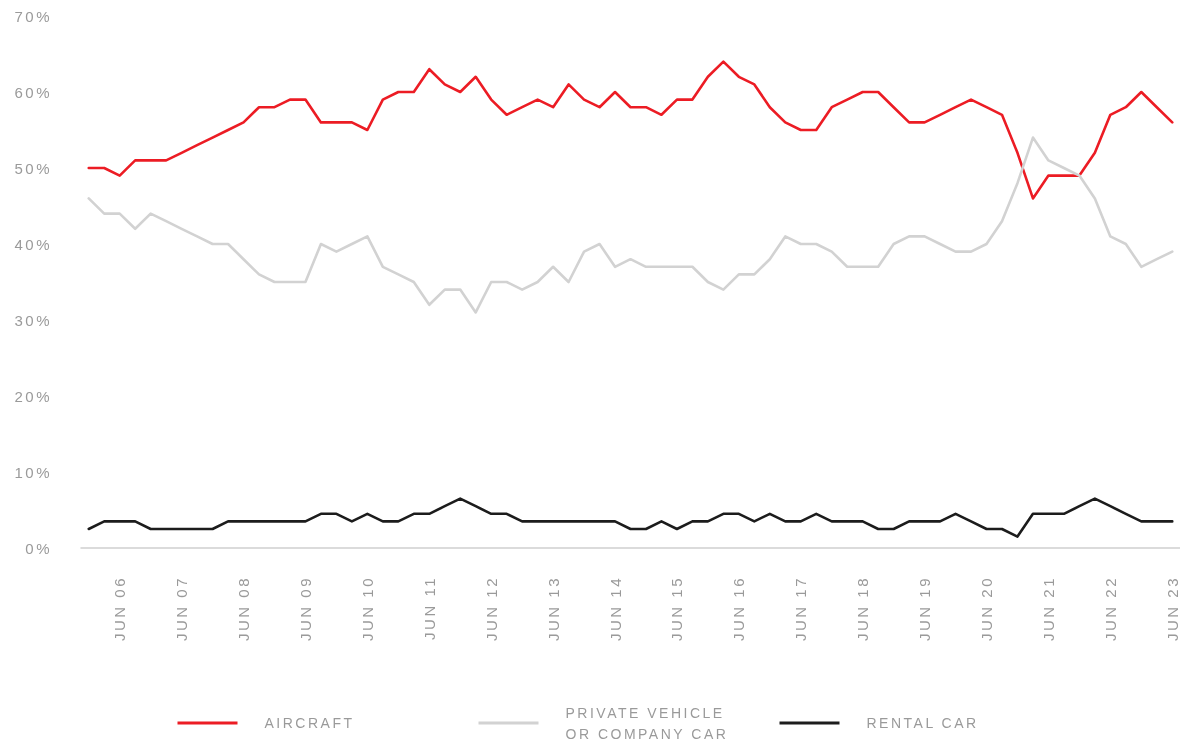  I want to click on x-tick-label: JUN 18, so click(863, 609).